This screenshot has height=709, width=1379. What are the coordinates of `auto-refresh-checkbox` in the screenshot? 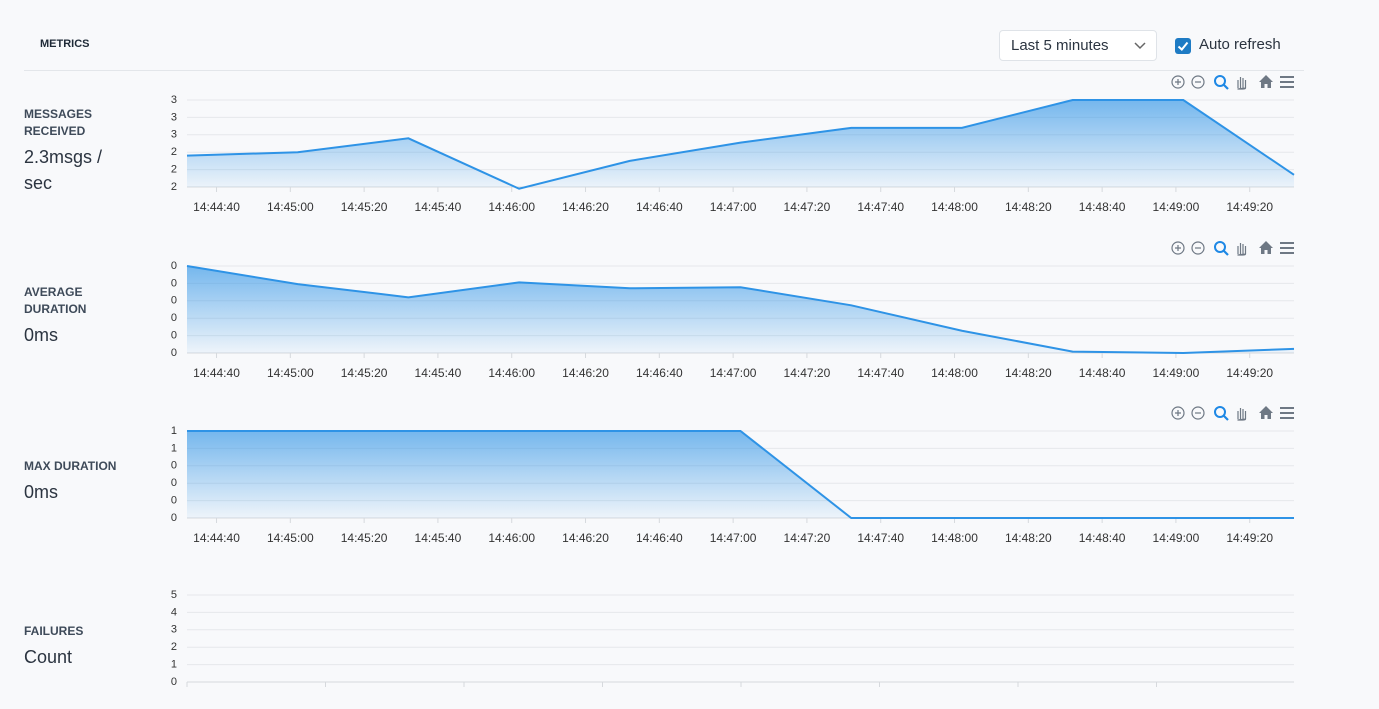 It's located at (1183, 46).